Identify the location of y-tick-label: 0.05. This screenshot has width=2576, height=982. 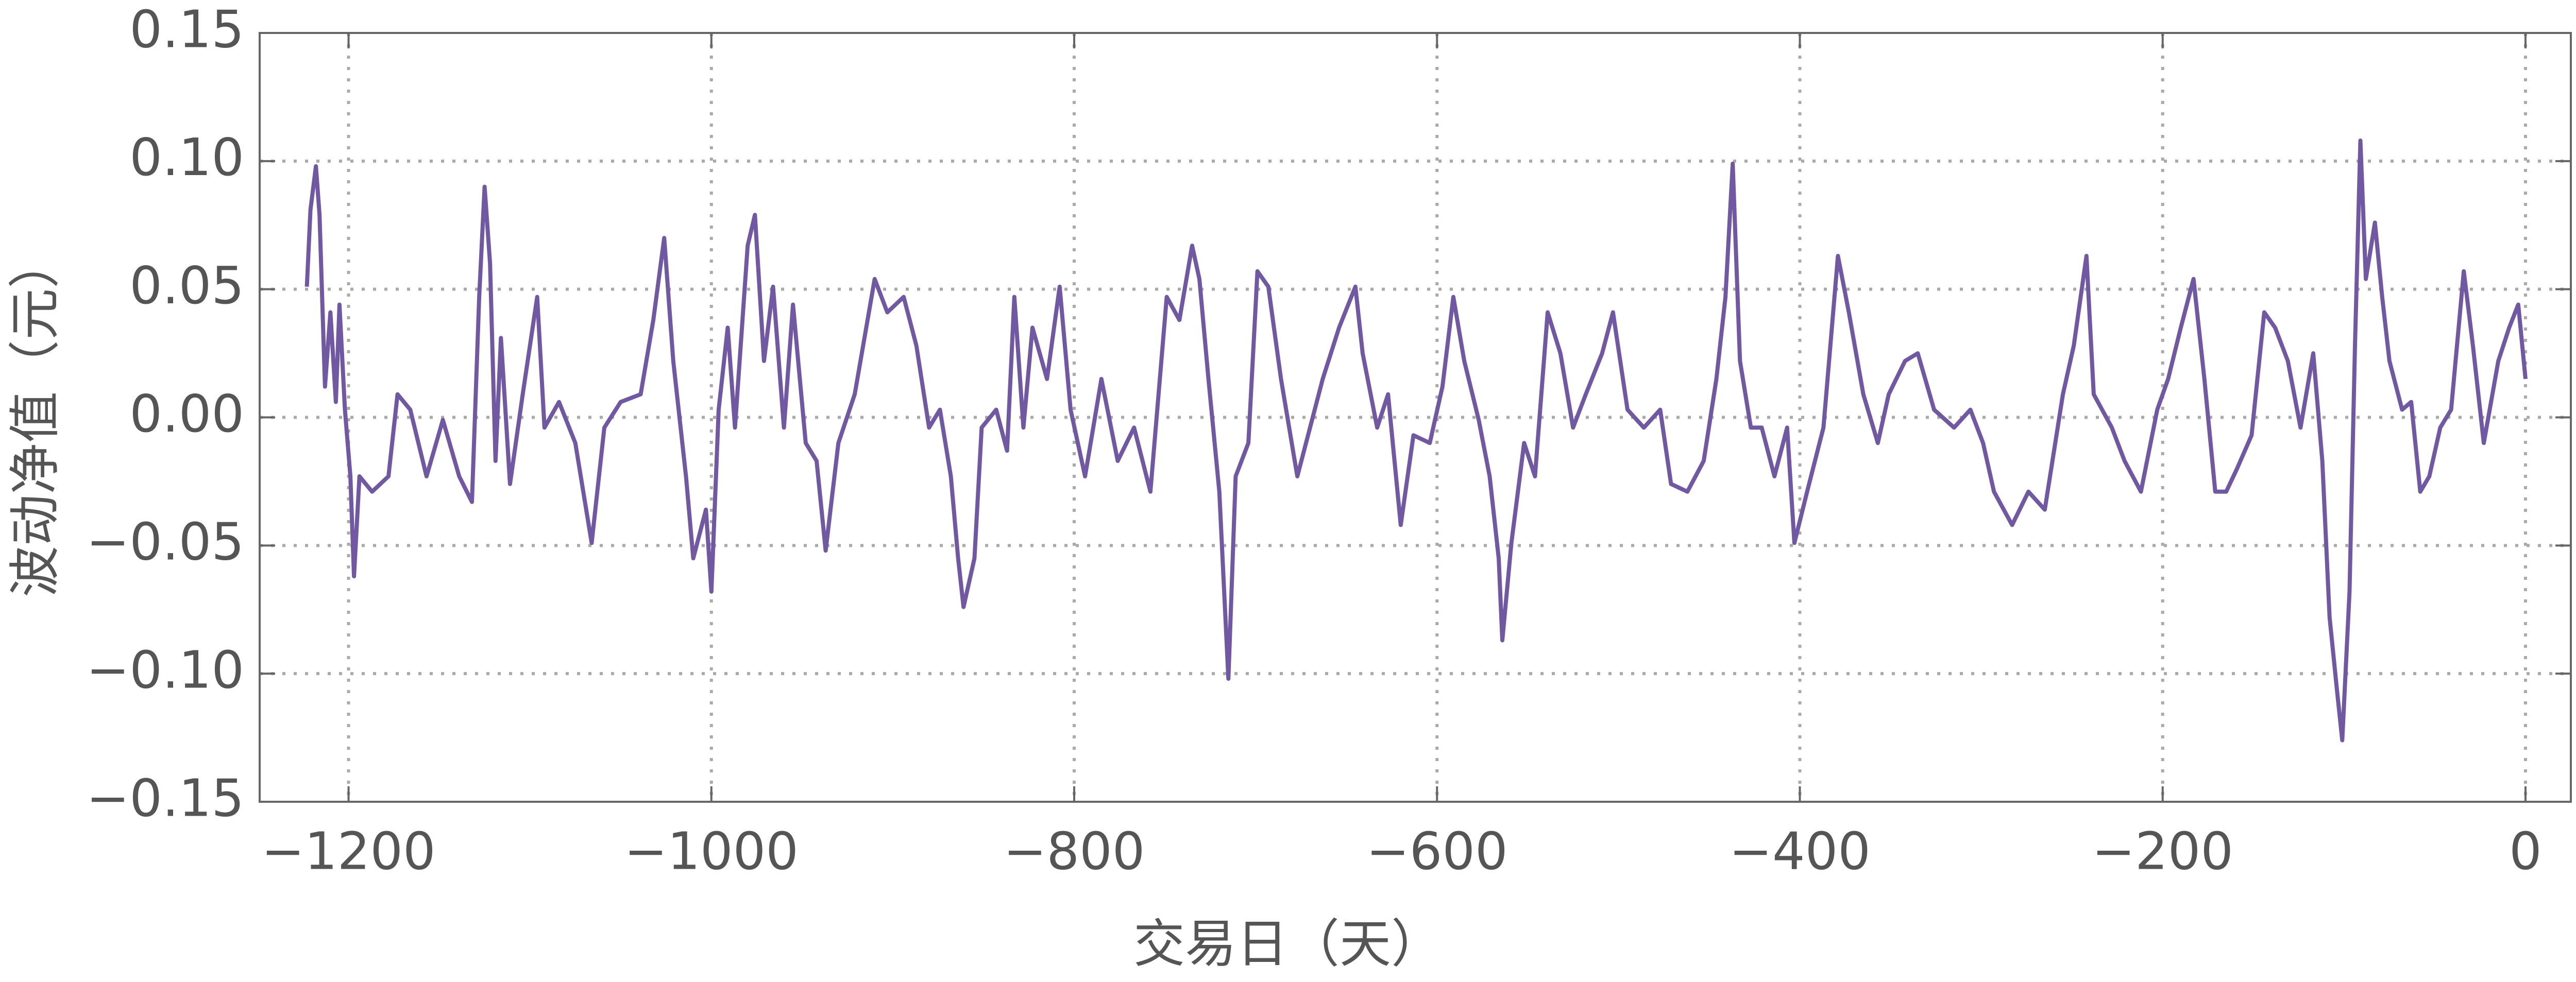
(186, 286).